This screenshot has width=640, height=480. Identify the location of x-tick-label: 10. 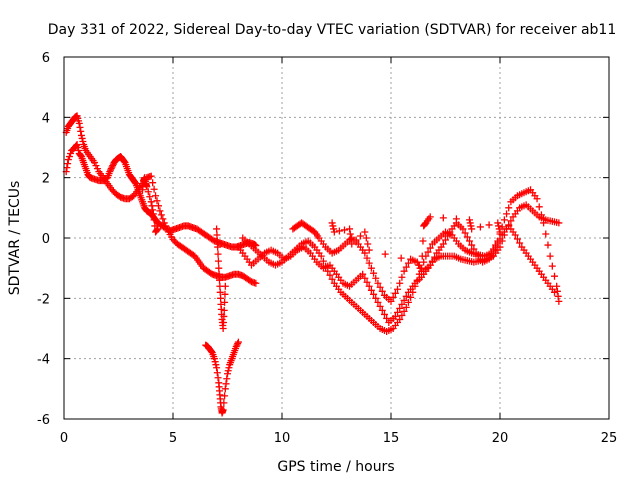
(282, 438).